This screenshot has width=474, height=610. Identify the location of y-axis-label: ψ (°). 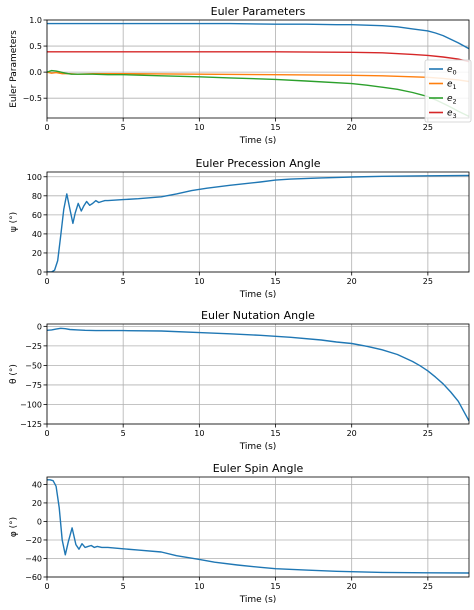
(14, 222).